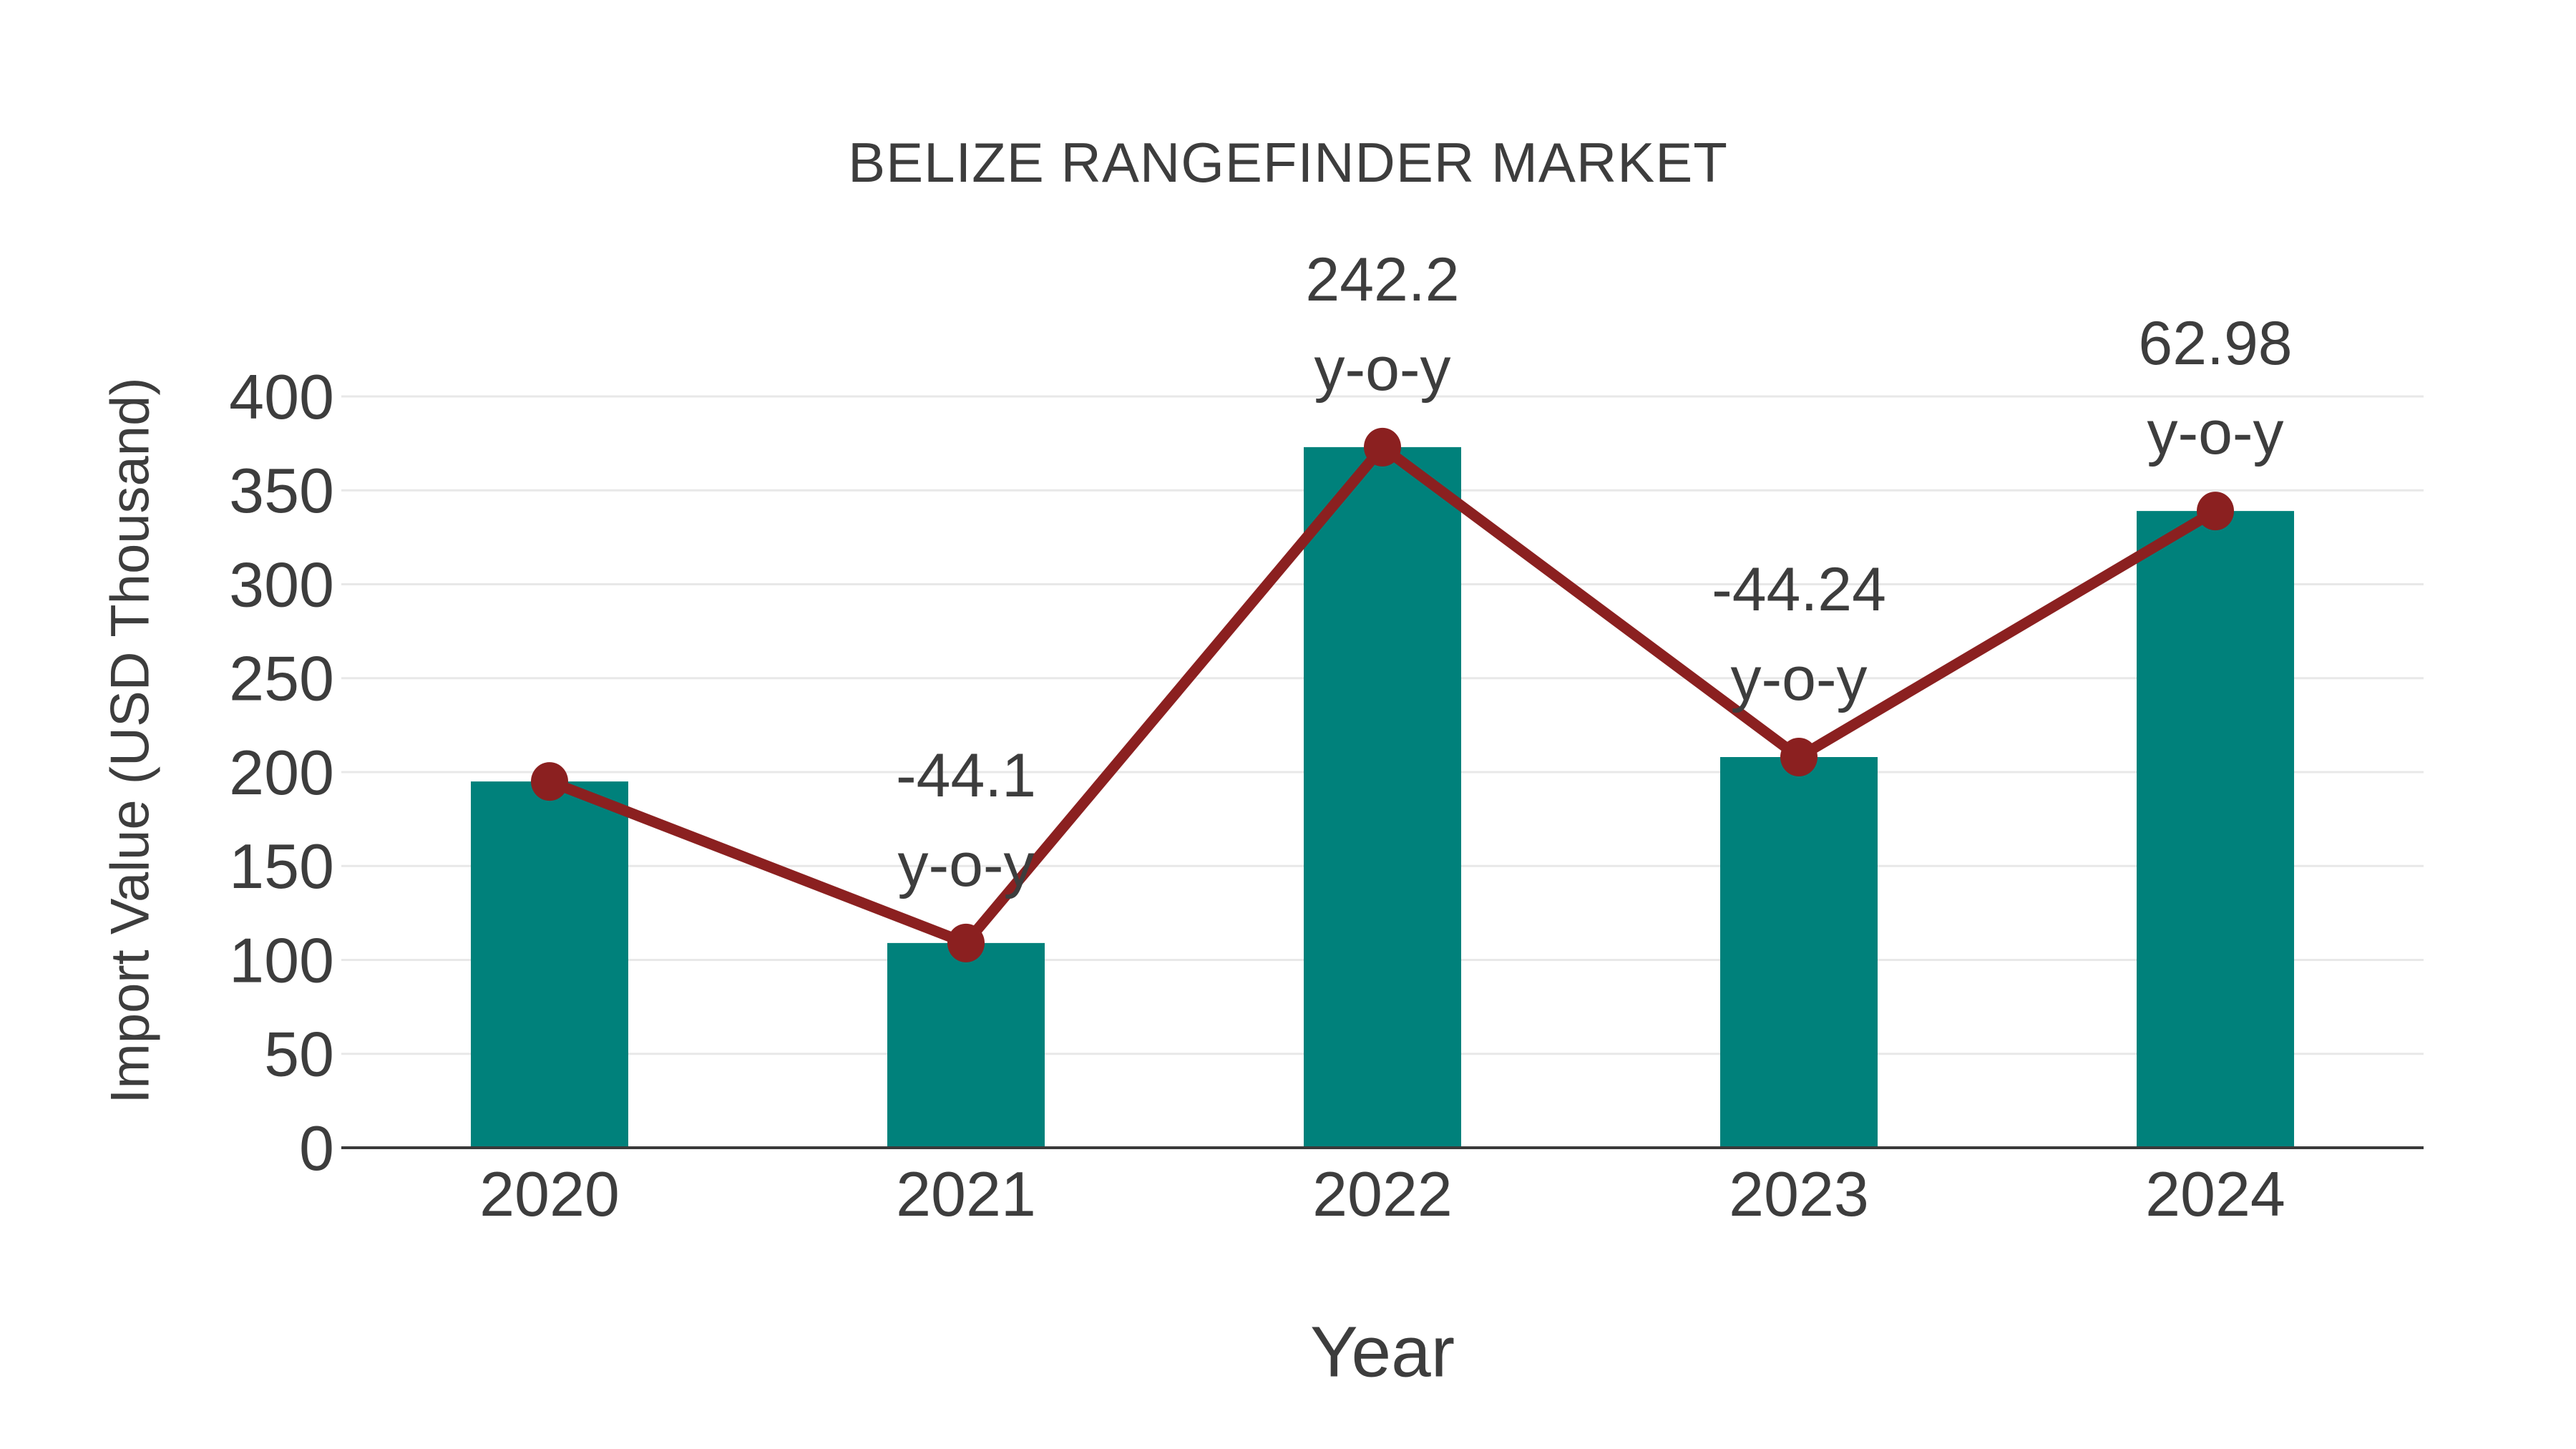 Image resolution: width=2576 pixels, height=1449 pixels. I want to click on marker-2022, so click(1382, 447).